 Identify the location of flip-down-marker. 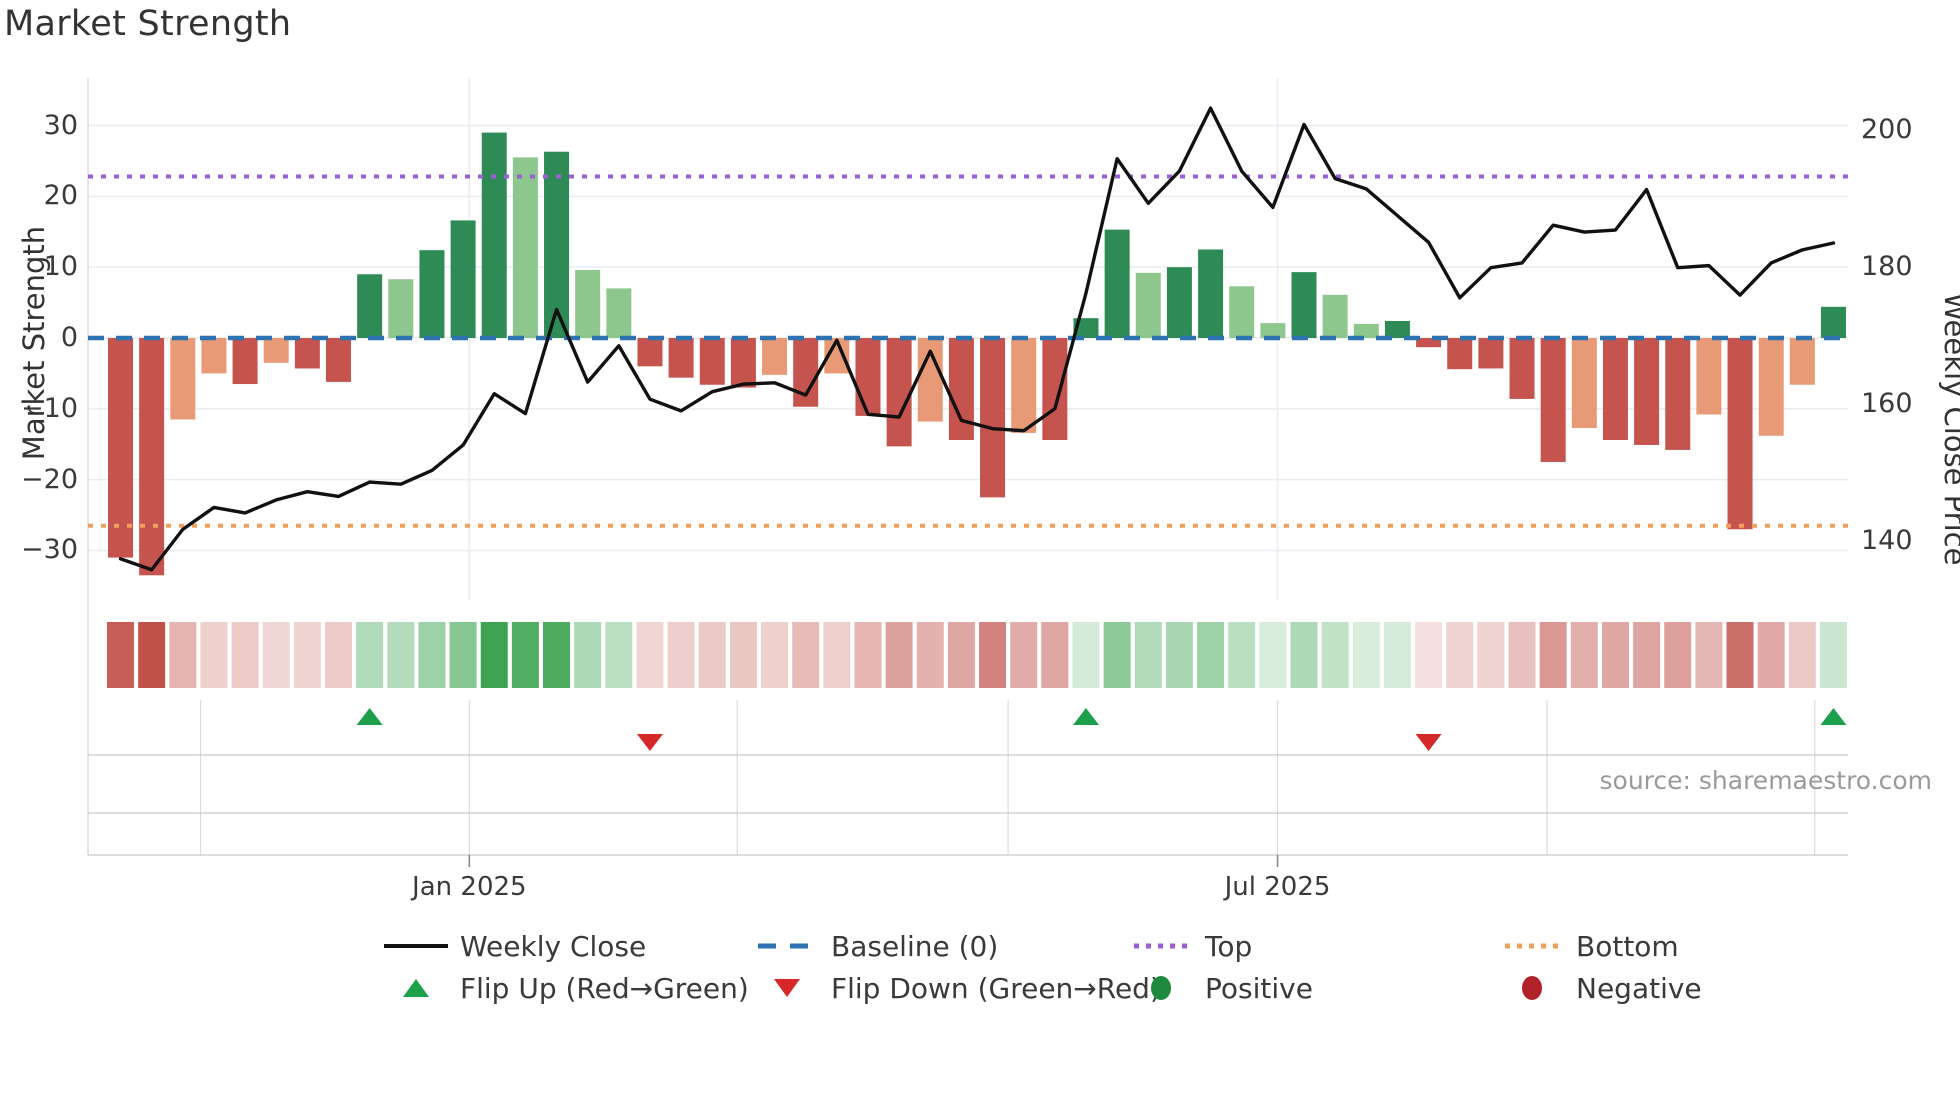
(649, 742).